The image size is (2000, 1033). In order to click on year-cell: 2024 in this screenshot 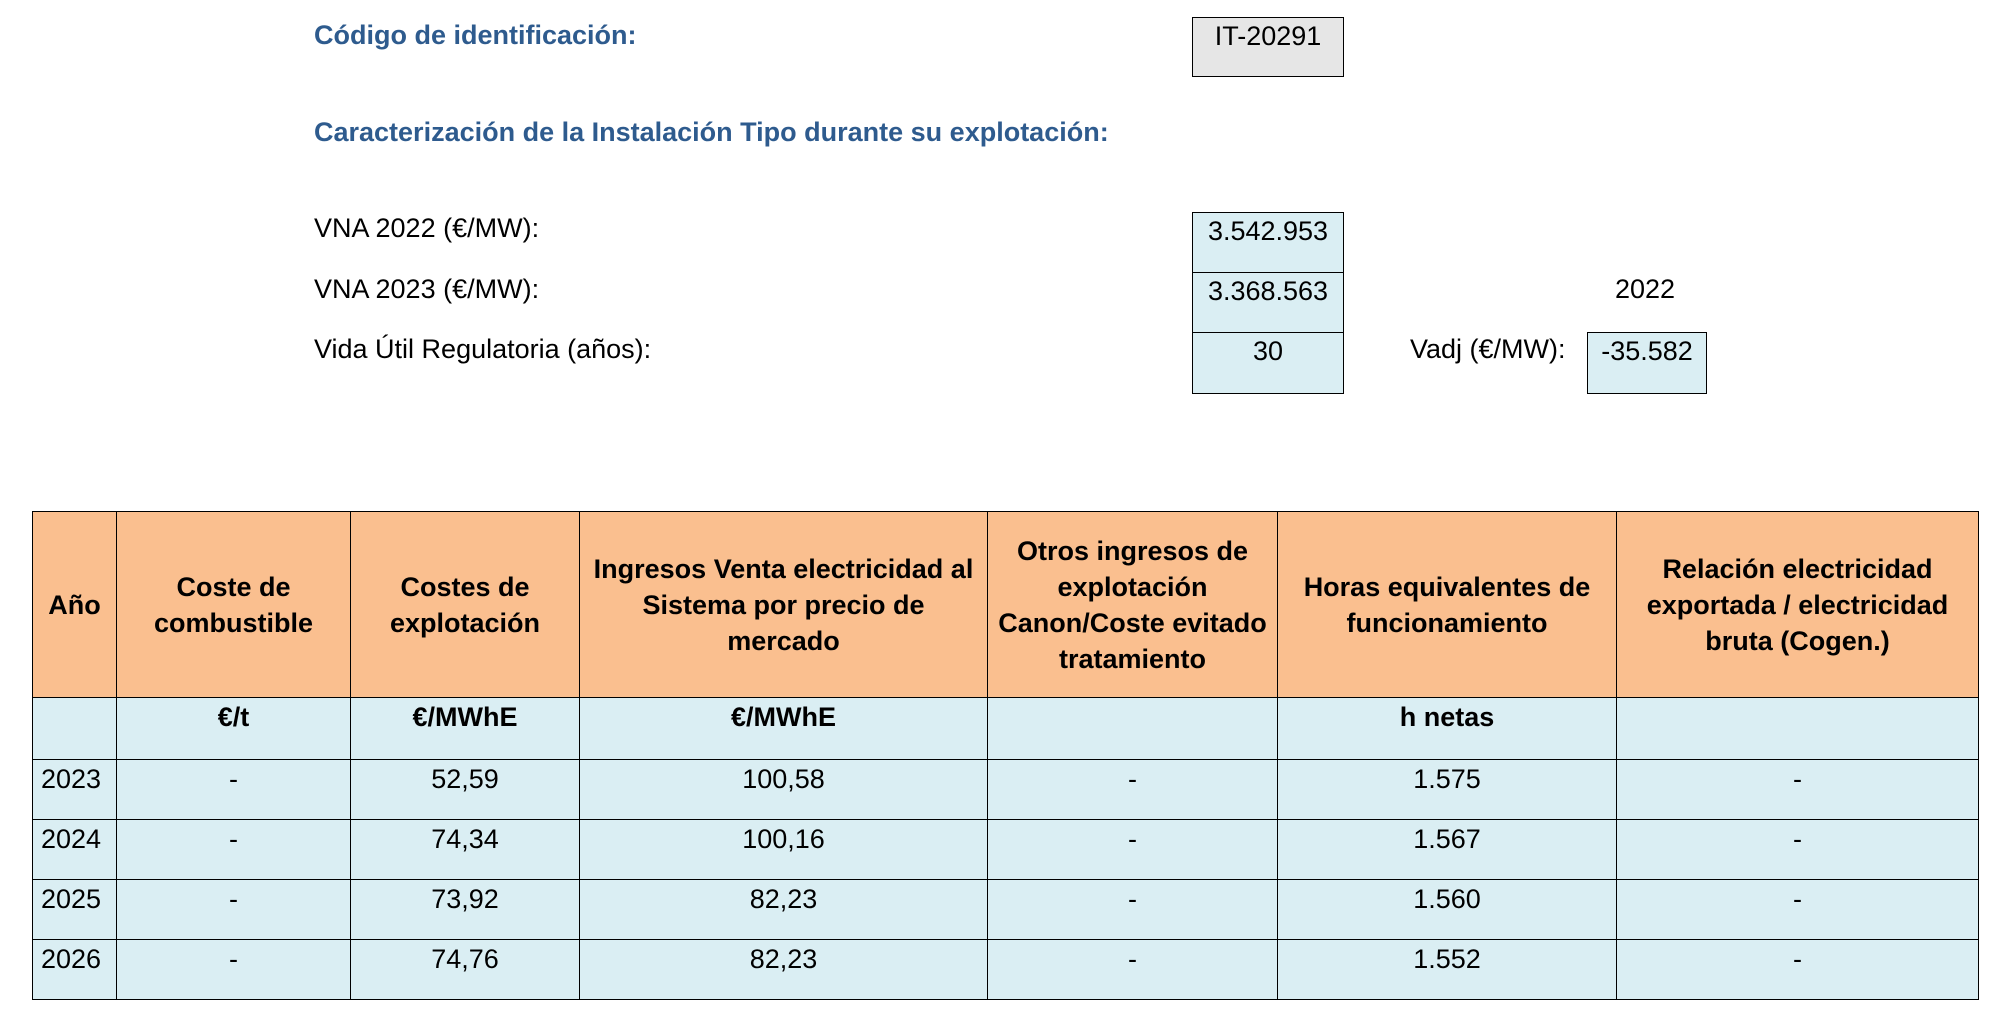, I will do `click(74, 849)`.